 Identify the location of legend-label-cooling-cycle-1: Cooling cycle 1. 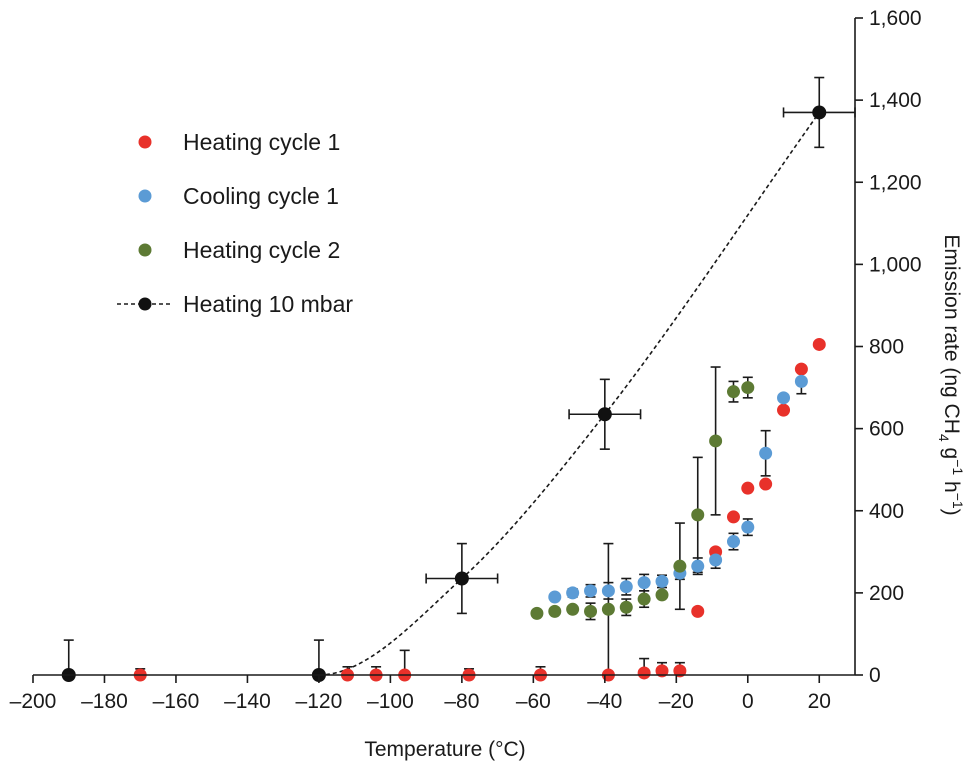
(261, 196).